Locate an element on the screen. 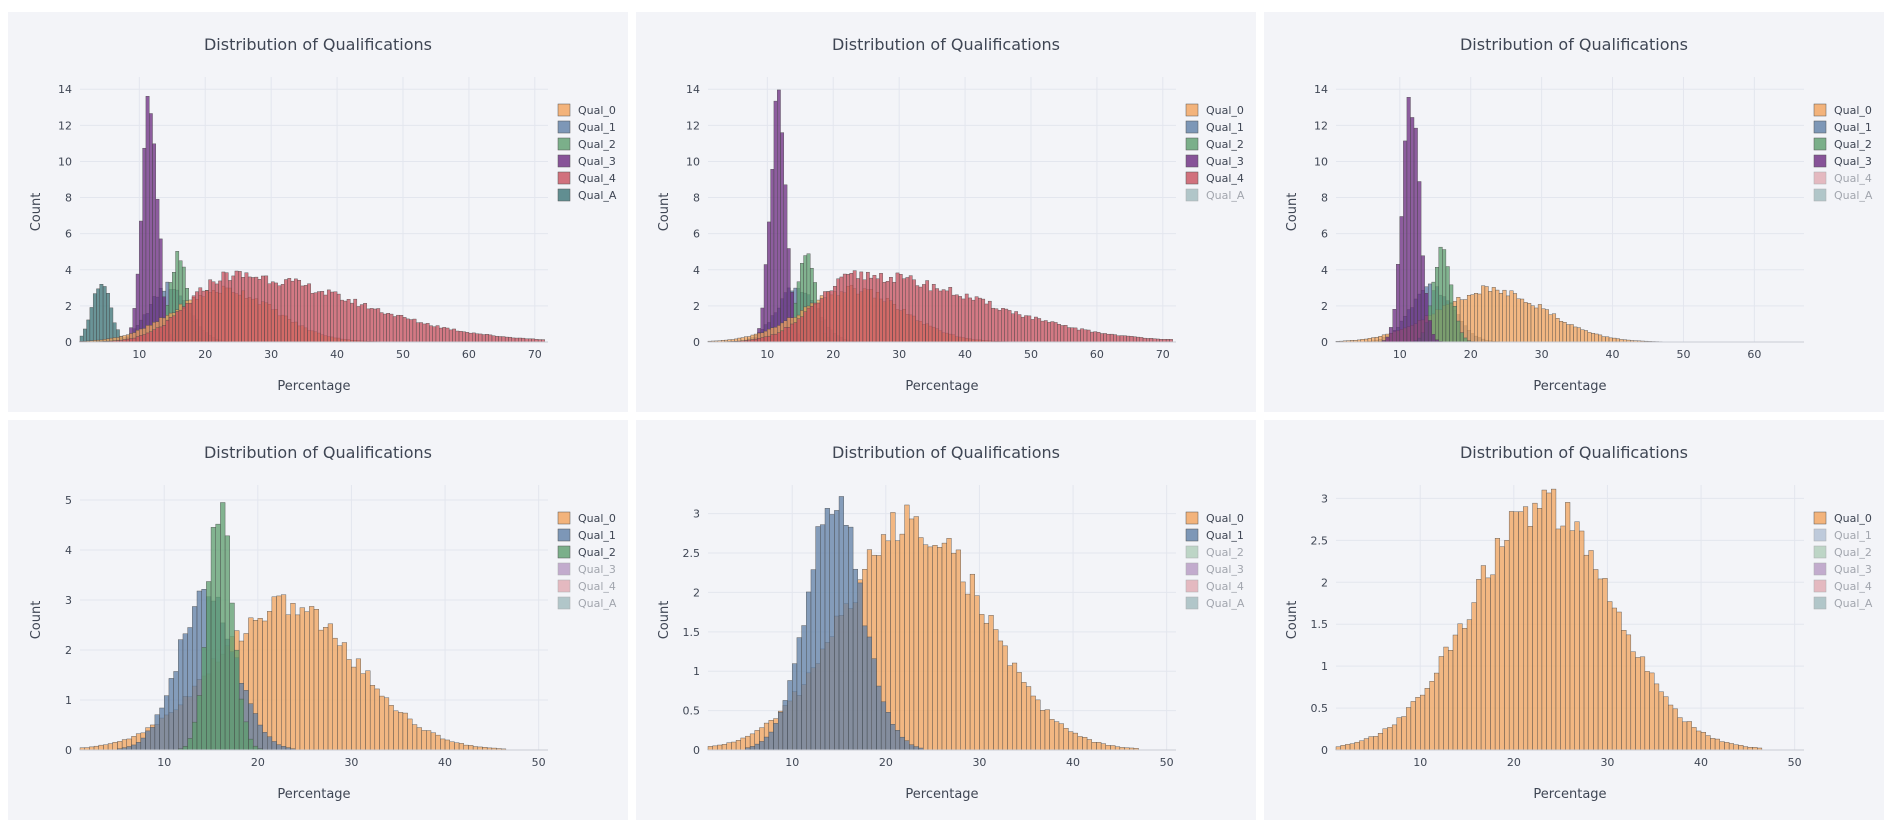 The width and height of the screenshot is (1894, 836). legend-item-qual-3: Qual_3 is located at coordinates (586, 569).